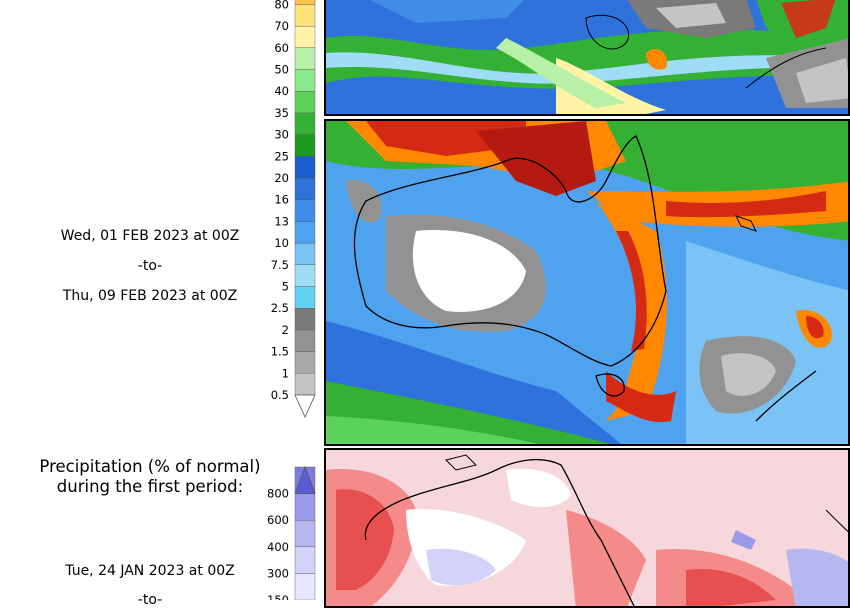 This screenshot has width=850, height=608. Describe the element at coordinates (150, 266) in the screenshot. I see `period-separator: -to-` at that location.